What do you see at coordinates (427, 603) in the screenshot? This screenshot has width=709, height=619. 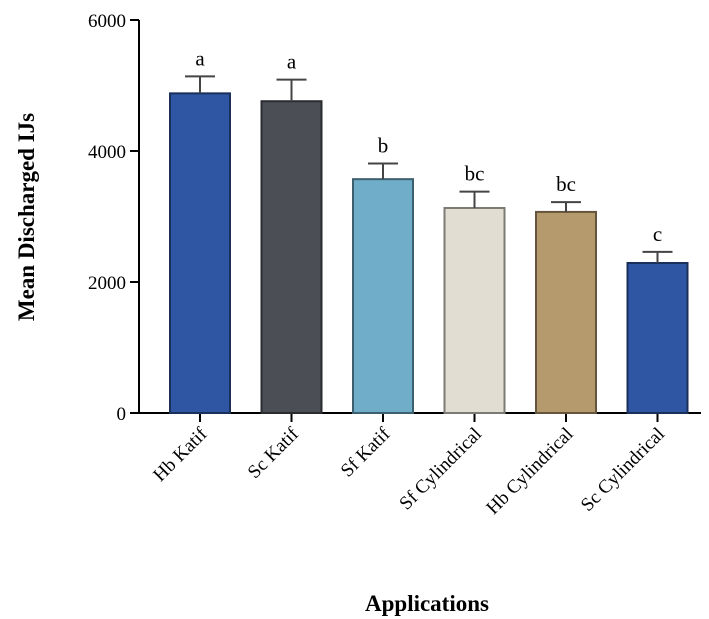 I see `x-axis-title: Applications` at bounding box center [427, 603].